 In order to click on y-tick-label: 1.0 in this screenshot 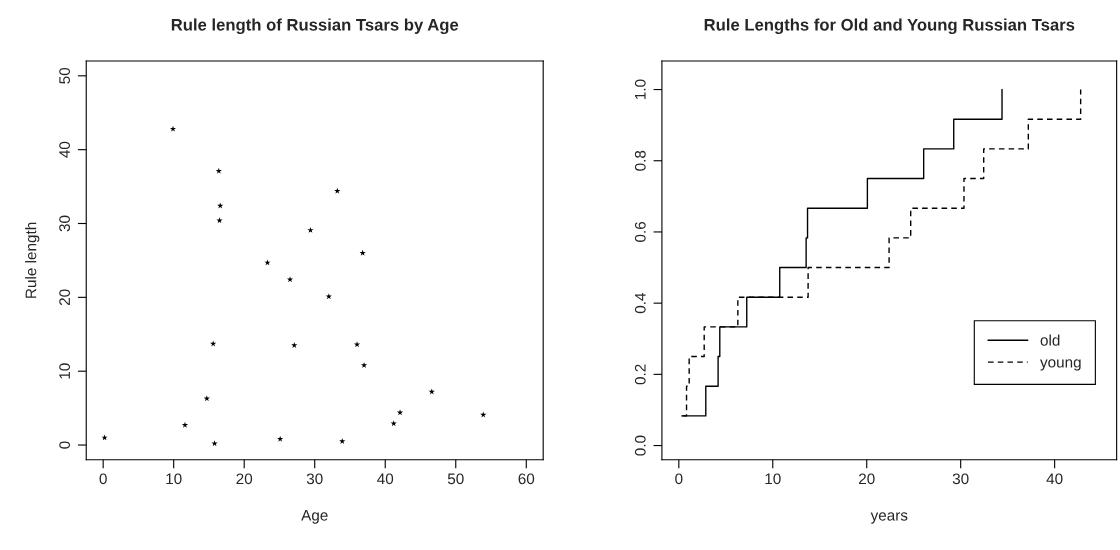, I will do `click(640, 89)`.